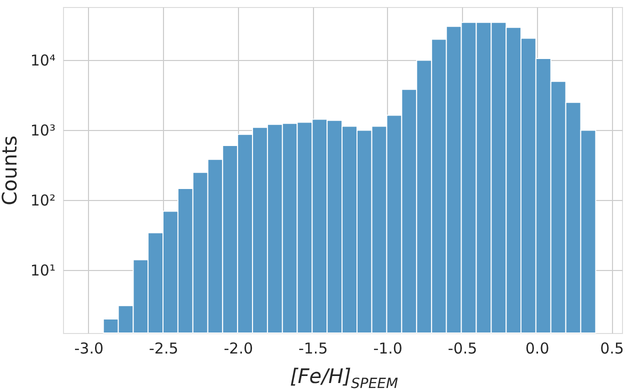 This screenshot has width=627, height=389. Describe the element at coordinates (387, 349) in the screenshot. I see `x-tick-label: -1.0` at that location.